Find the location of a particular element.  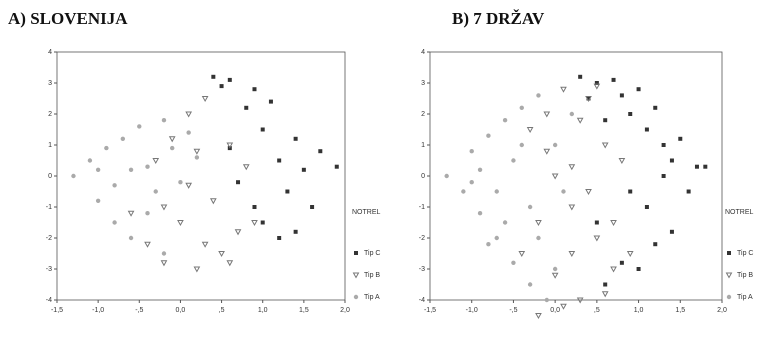

x-tick-label: -1,5 is located at coordinates (57, 310).